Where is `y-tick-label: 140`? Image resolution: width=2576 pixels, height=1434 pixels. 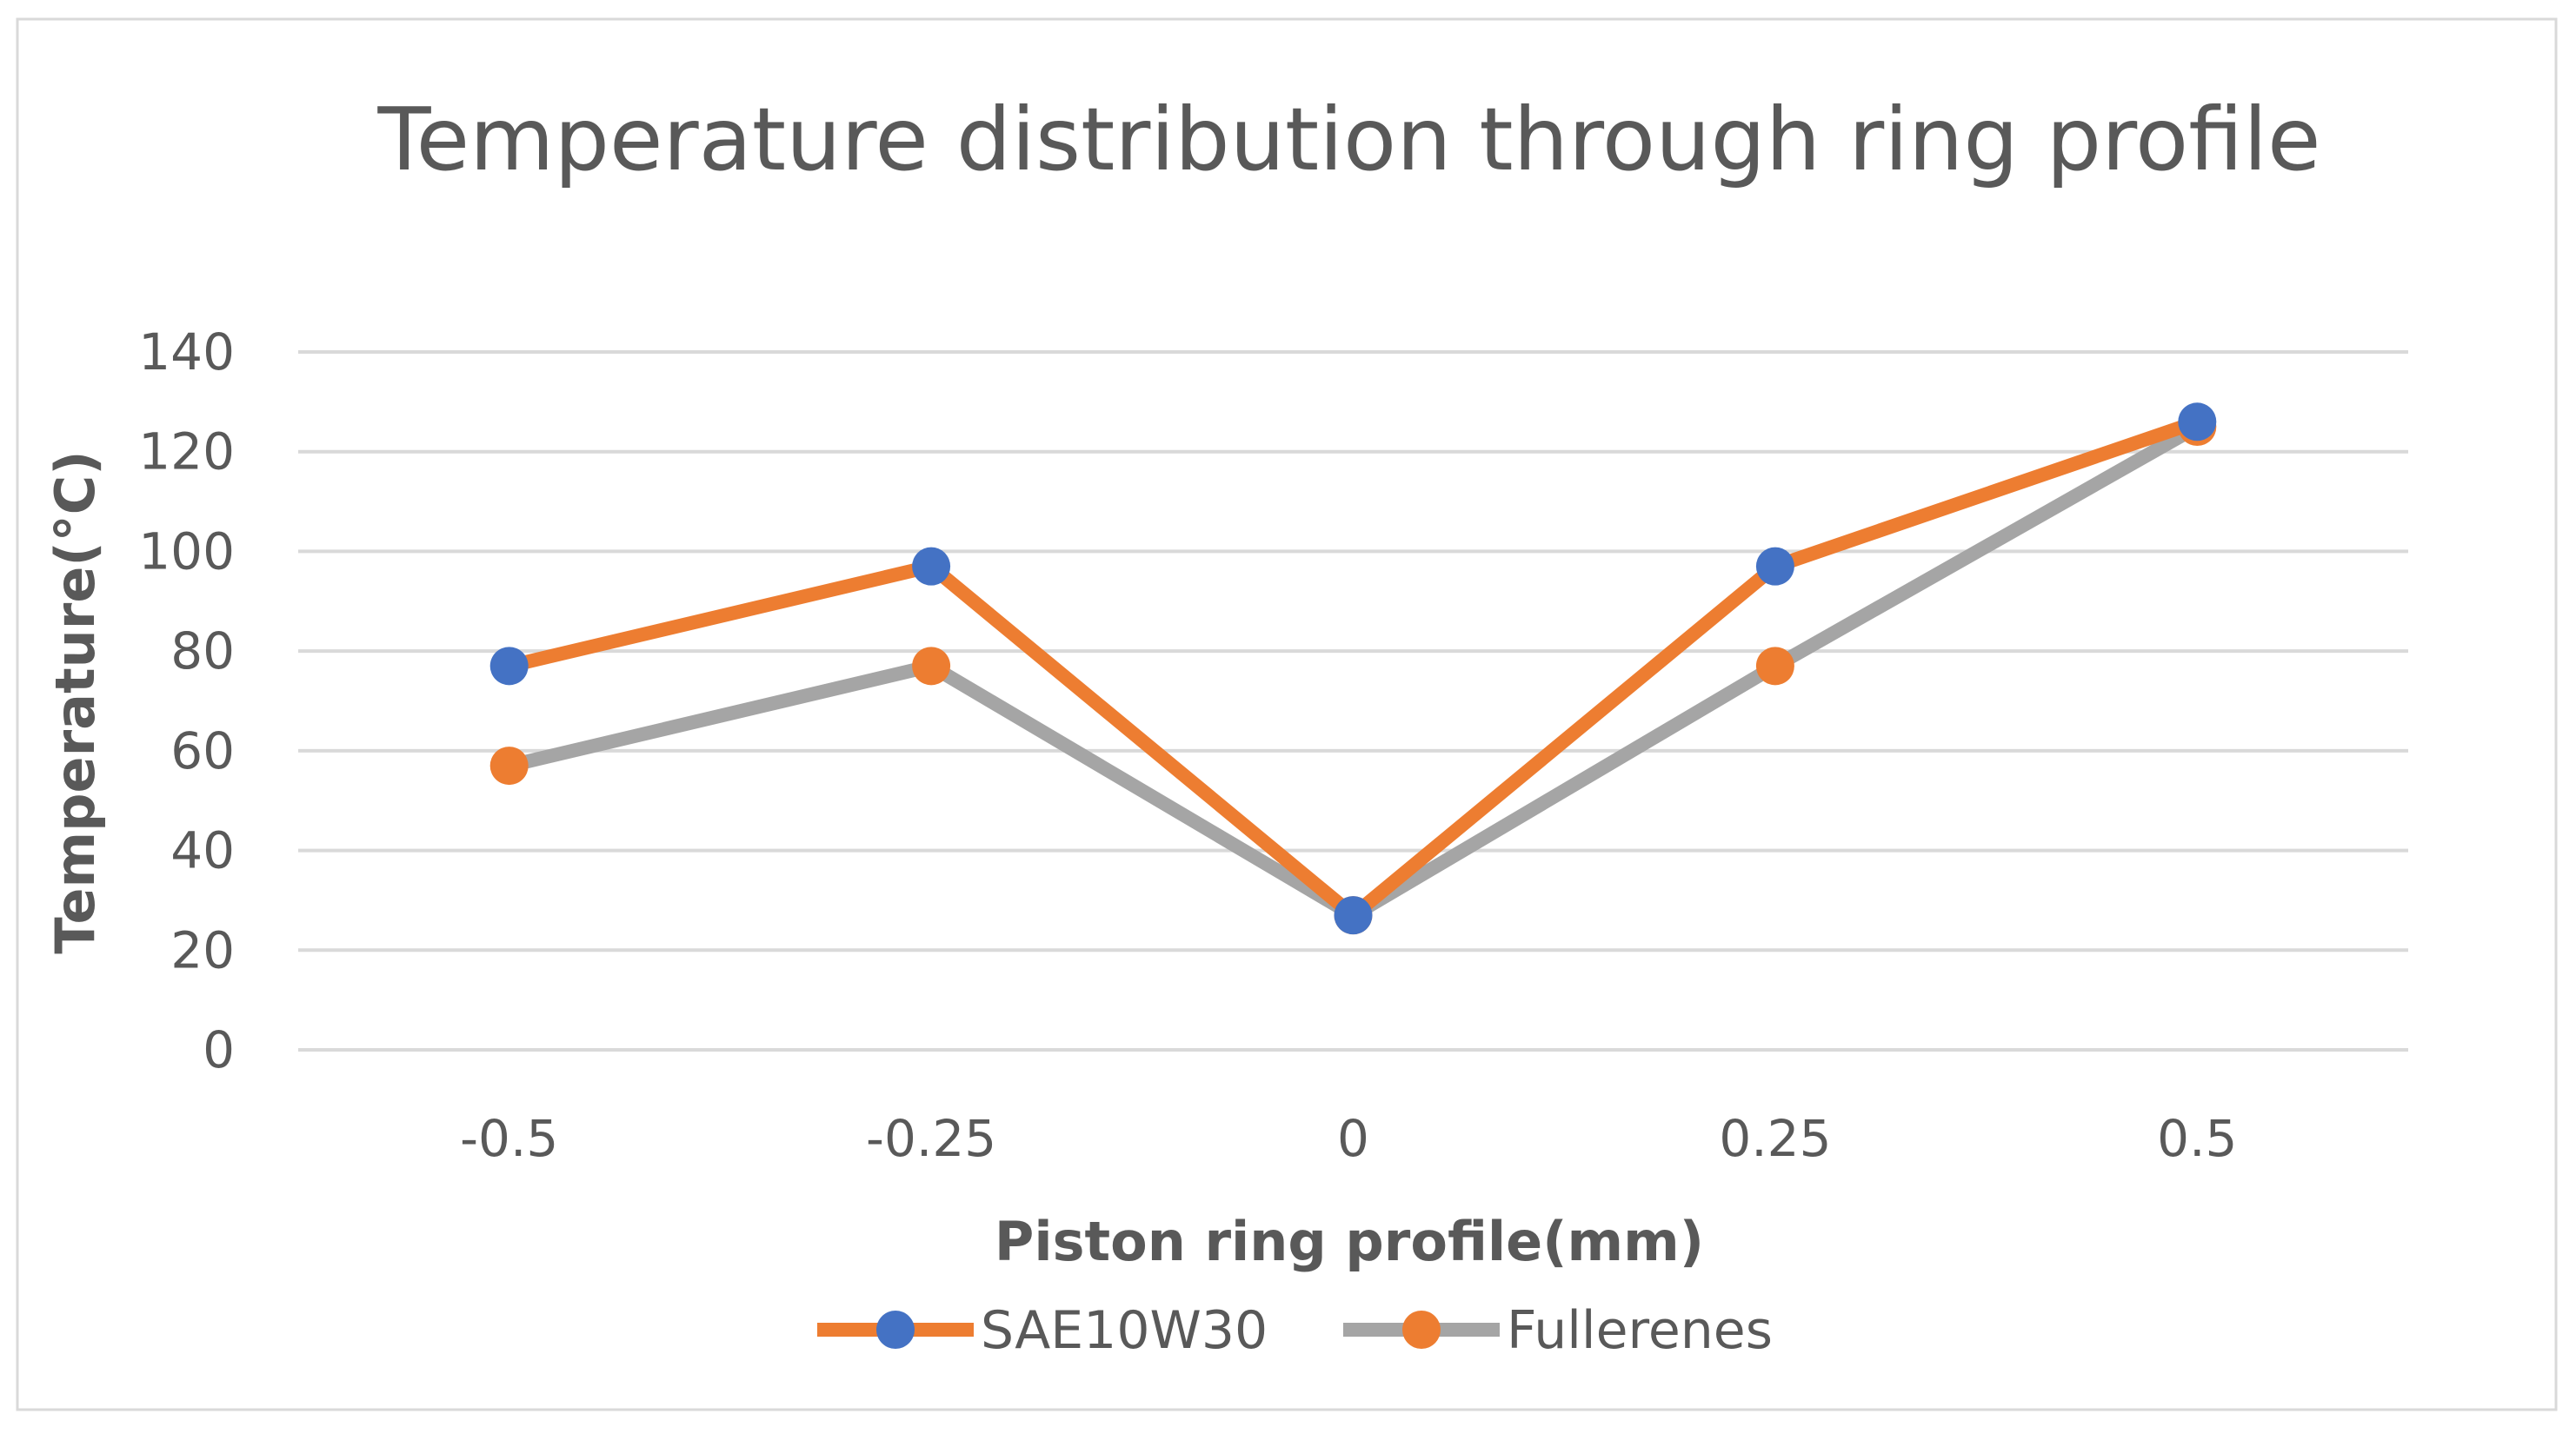
y-tick-label: 140 is located at coordinates (186, 352).